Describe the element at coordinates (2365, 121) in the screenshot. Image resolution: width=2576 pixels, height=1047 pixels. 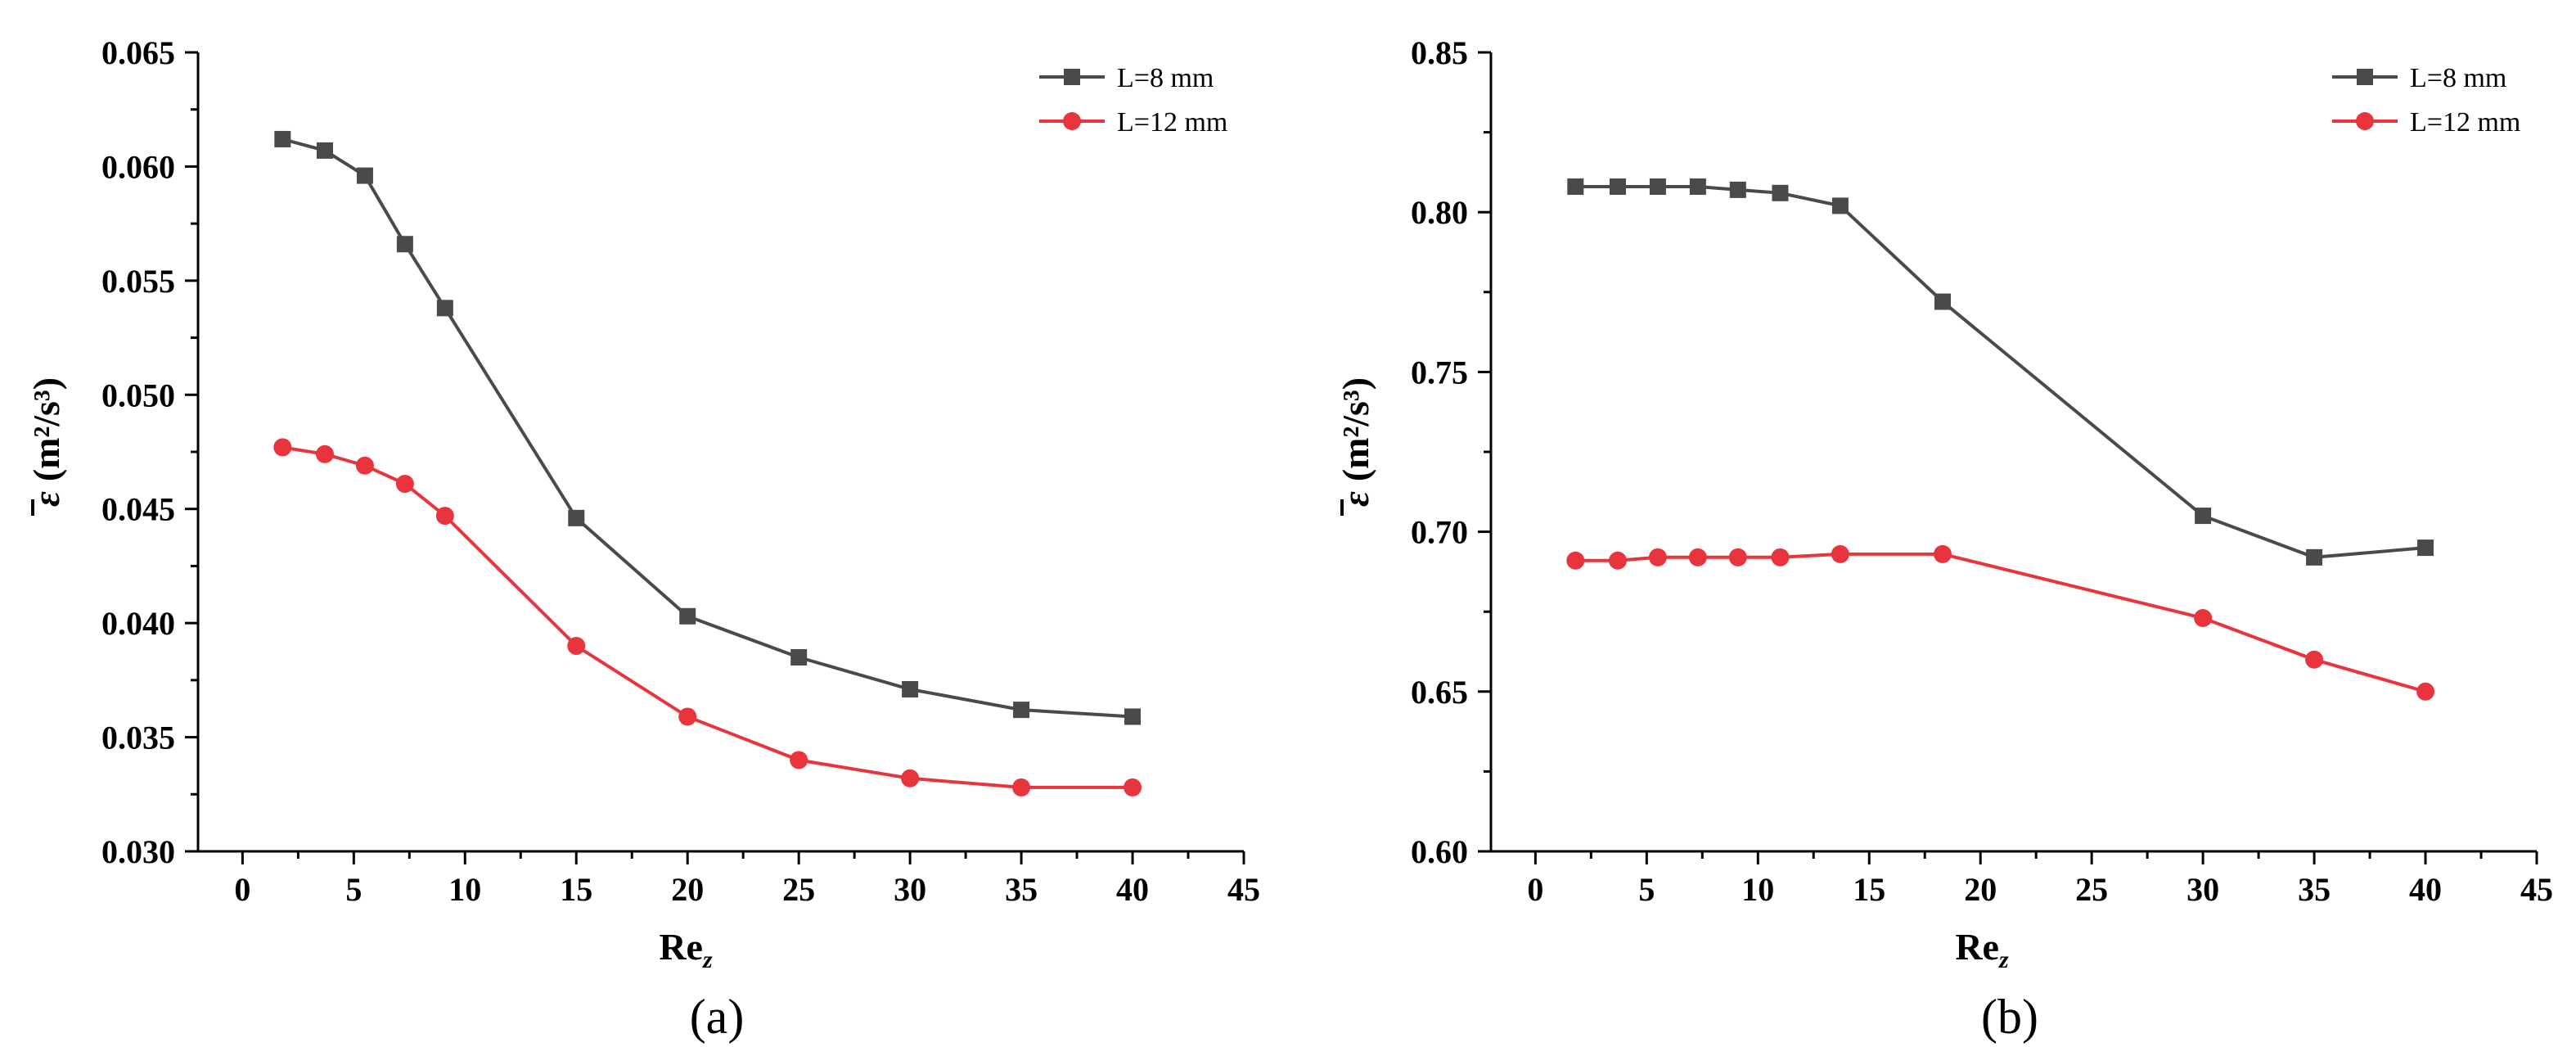
I see `legend-marker-l12-b` at that location.